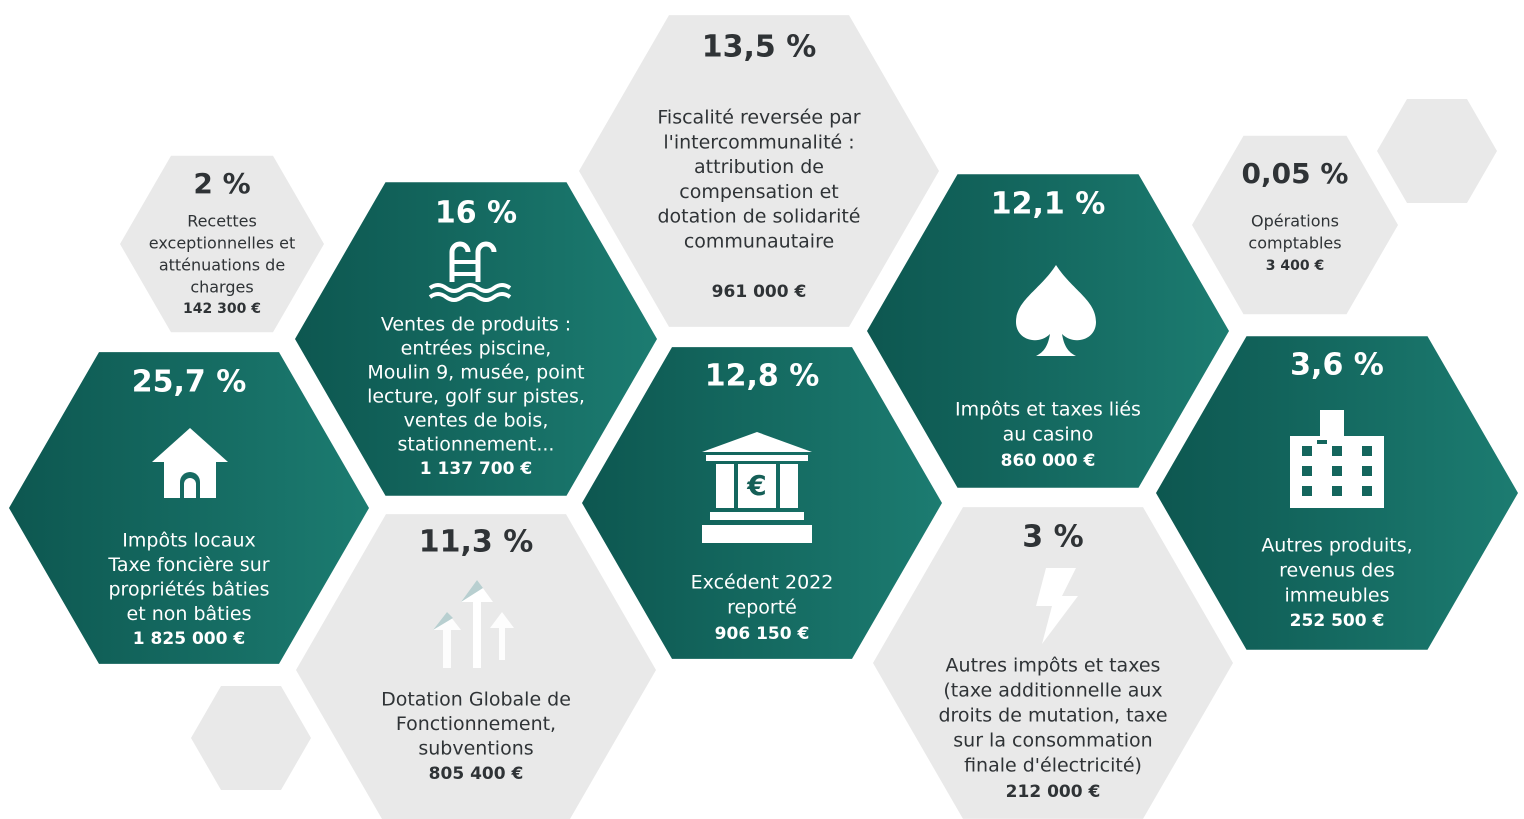 The height and width of the screenshot is (819, 1524). Describe the element at coordinates (476, 724) in the screenshot. I see `label-line: Fonctionnement,` at that location.